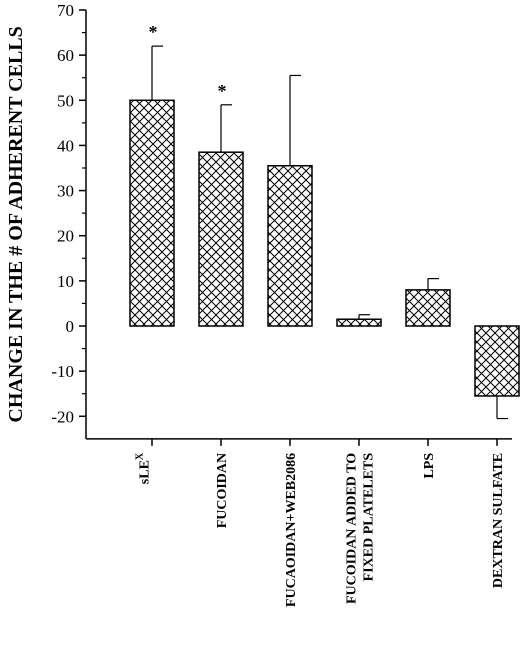 This screenshot has width=520, height=661. Describe the element at coordinates (352, 528) in the screenshot. I see `x-category-label: FUCOIDAN ADDED TO` at that location.